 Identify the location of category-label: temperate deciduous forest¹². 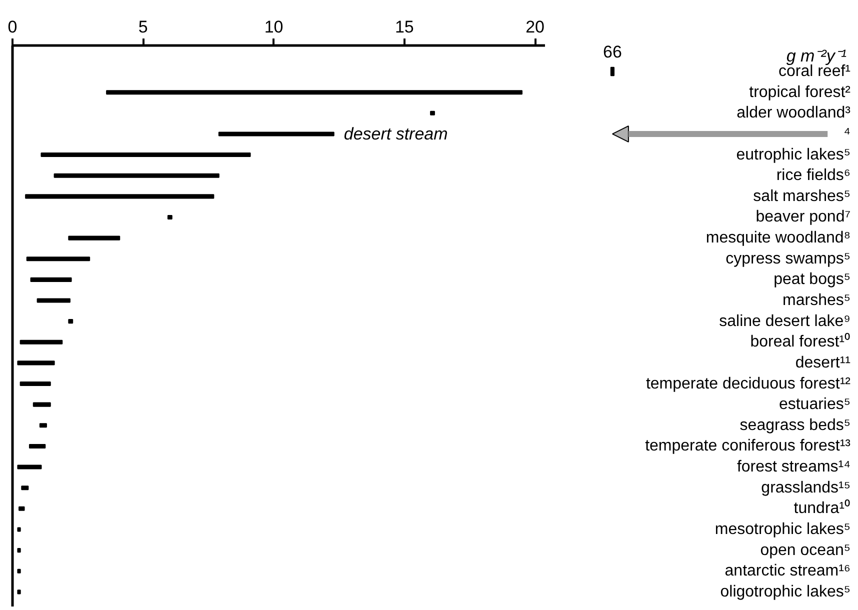
(749, 383).